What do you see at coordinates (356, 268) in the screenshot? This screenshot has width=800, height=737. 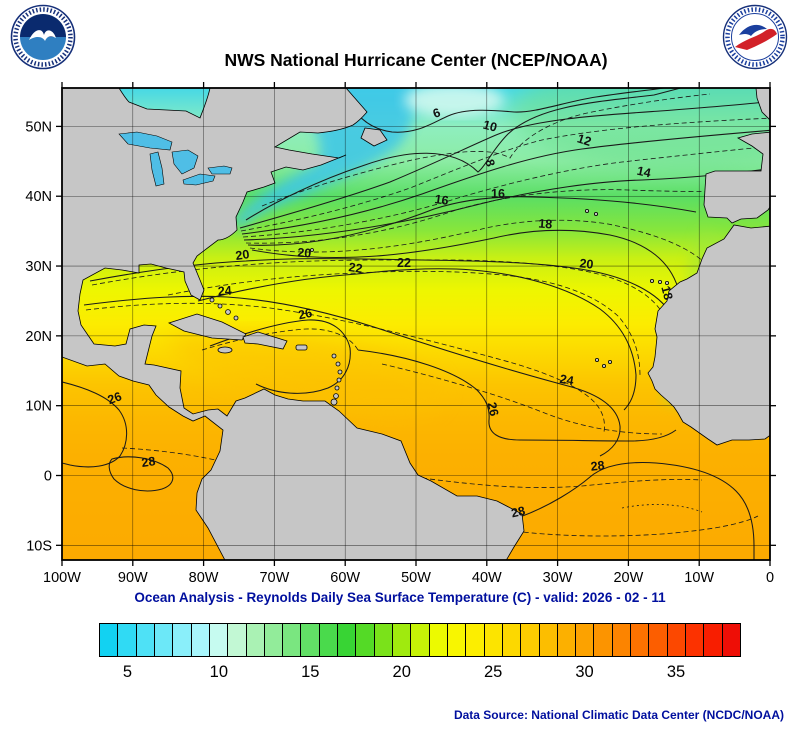 I see `contour-label: 22` at bounding box center [356, 268].